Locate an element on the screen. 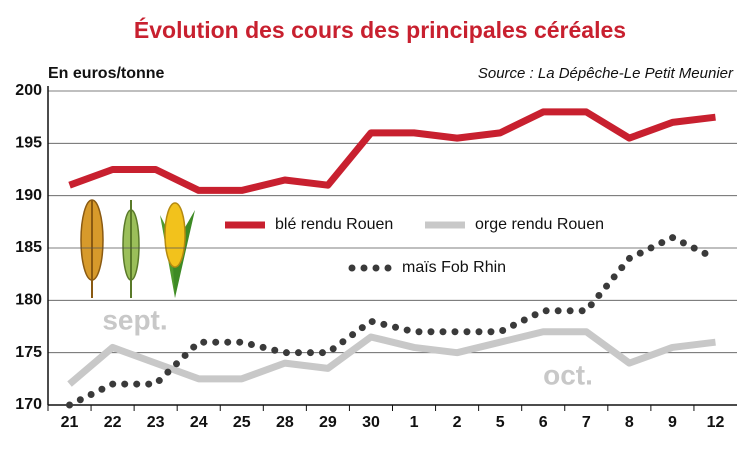 Image resolution: width=747 pixels, height=463 pixels. x-tick-label: 28 is located at coordinates (285, 422).